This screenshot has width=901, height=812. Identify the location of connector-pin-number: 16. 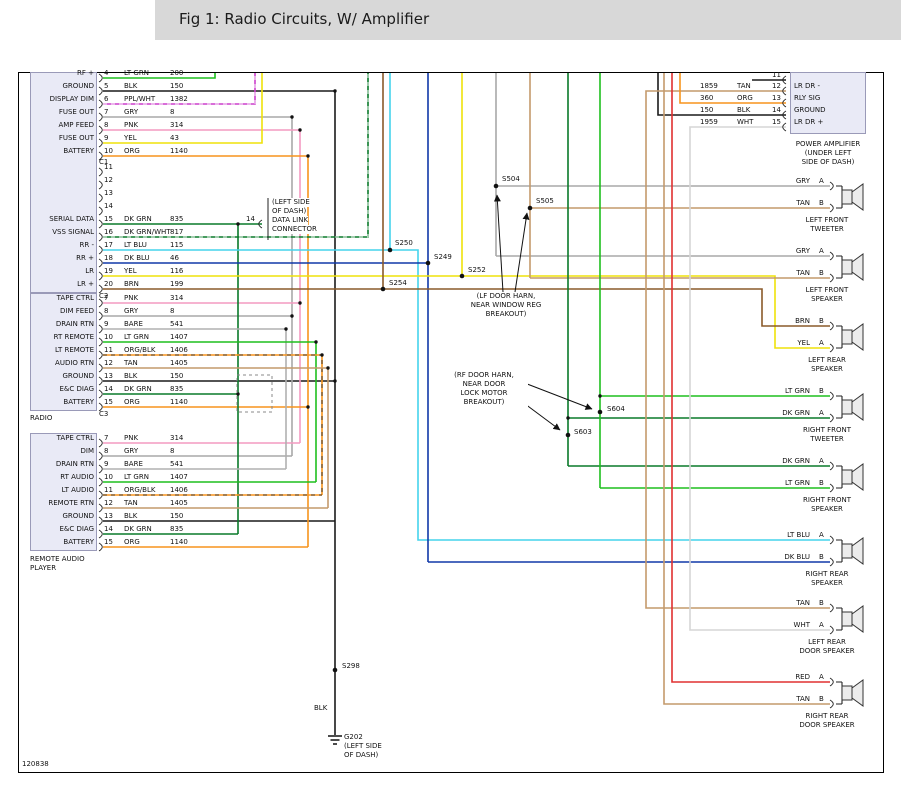
(108, 232).